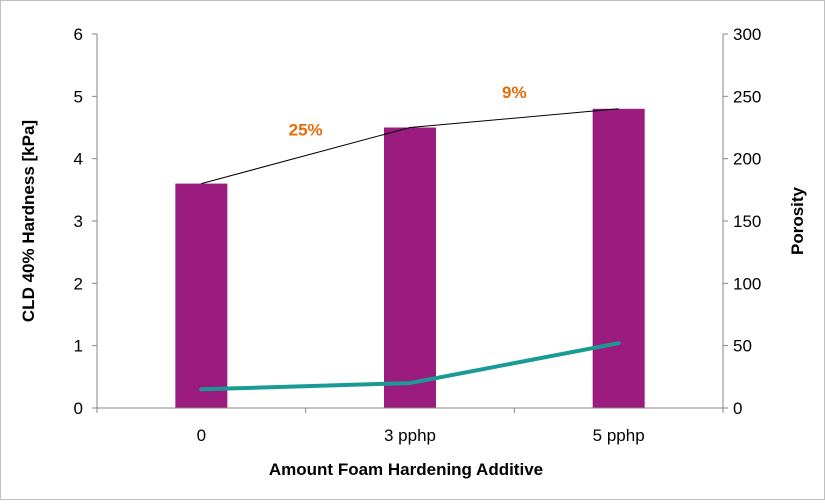  I want to click on increase-label-0: 25%, so click(306, 130).